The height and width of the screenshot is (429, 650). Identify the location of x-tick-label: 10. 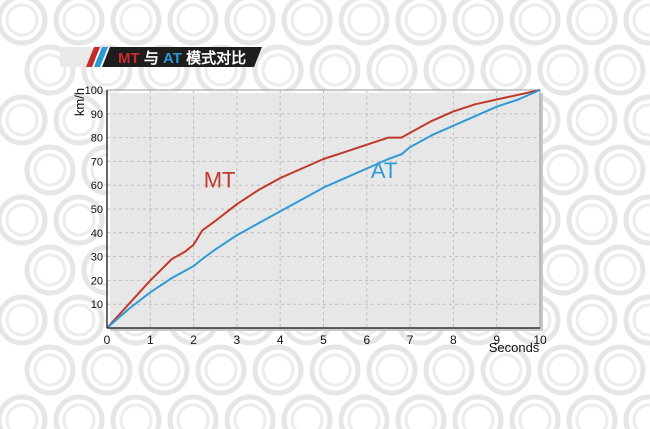
(540, 340).